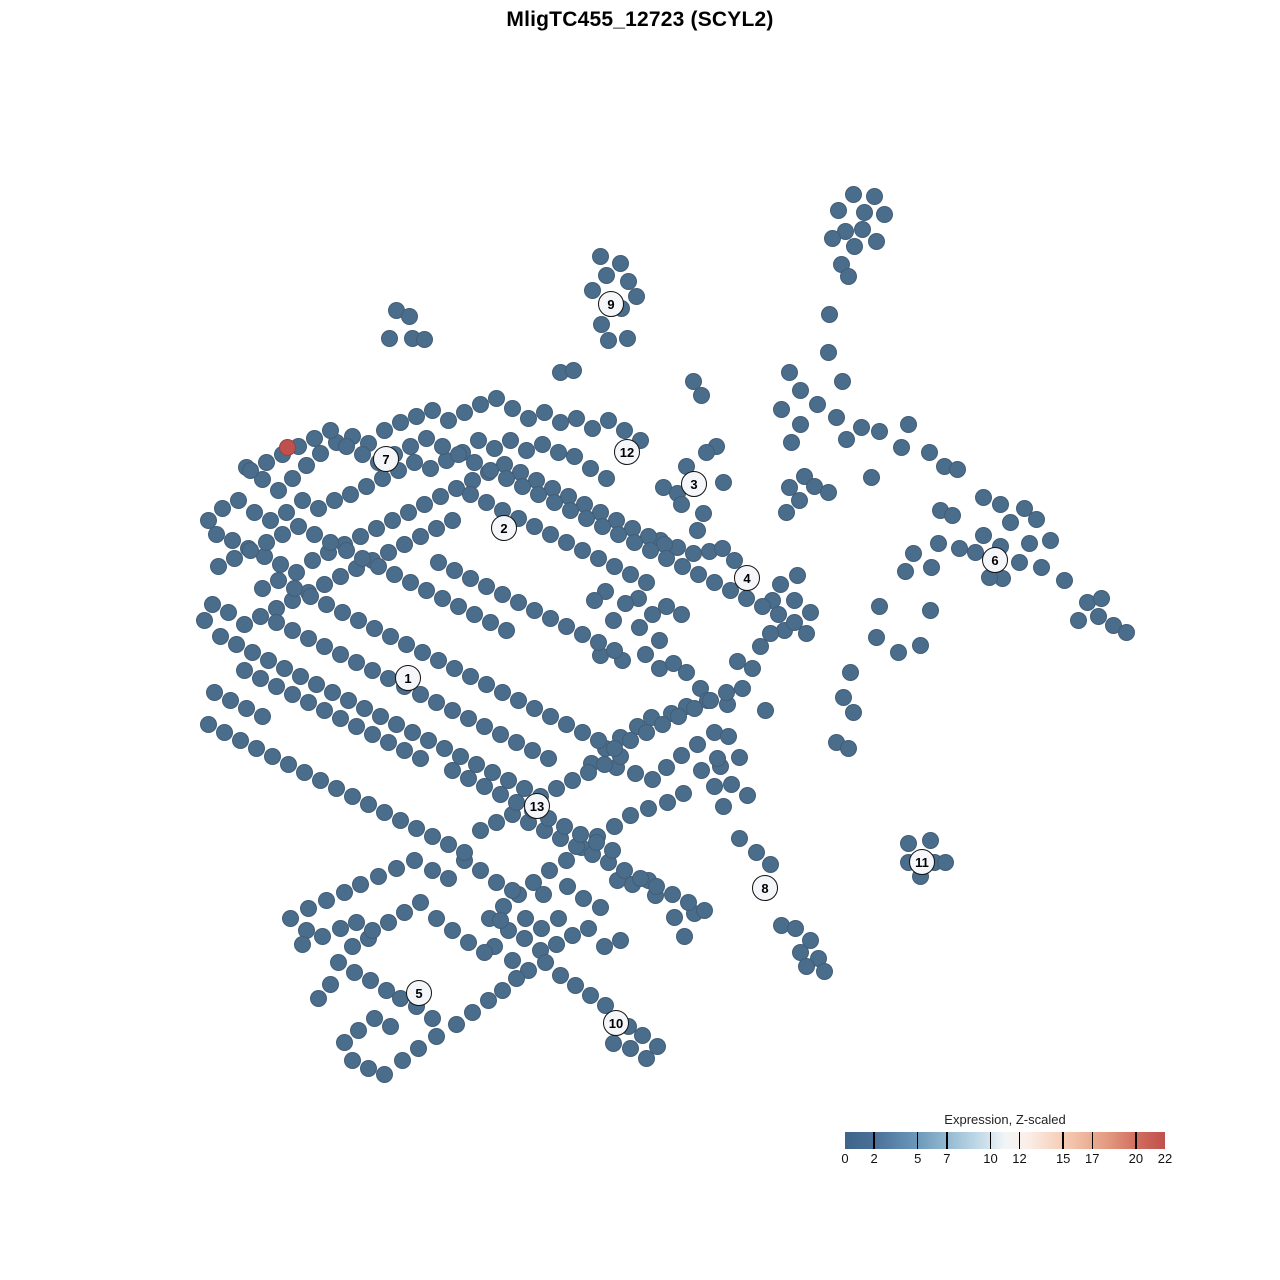  What do you see at coordinates (990, 1158) in the screenshot?
I see `colorbar-tick-label: 10` at bounding box center [990, 1158].